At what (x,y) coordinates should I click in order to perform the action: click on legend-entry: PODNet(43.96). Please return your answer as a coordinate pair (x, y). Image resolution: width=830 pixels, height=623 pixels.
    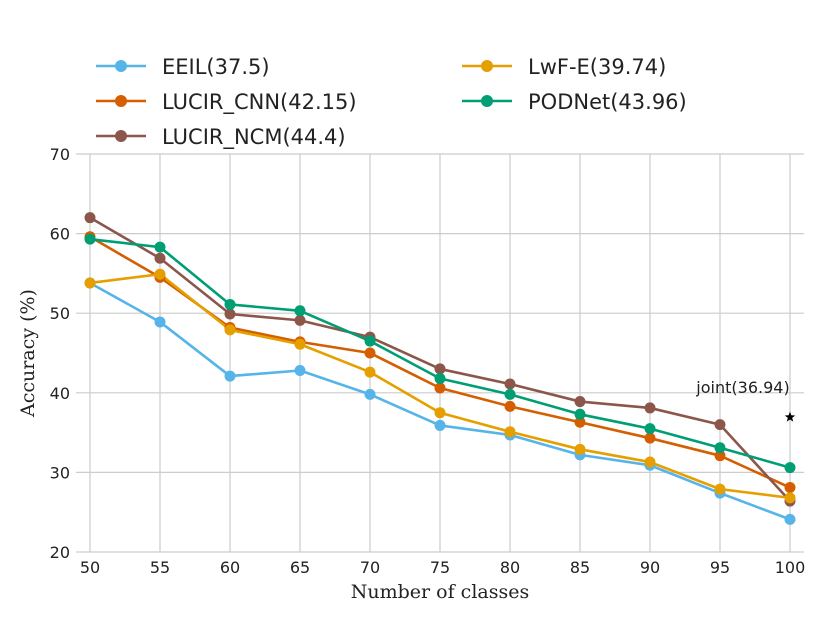
    Looking at the image, I should click on (607, 102).